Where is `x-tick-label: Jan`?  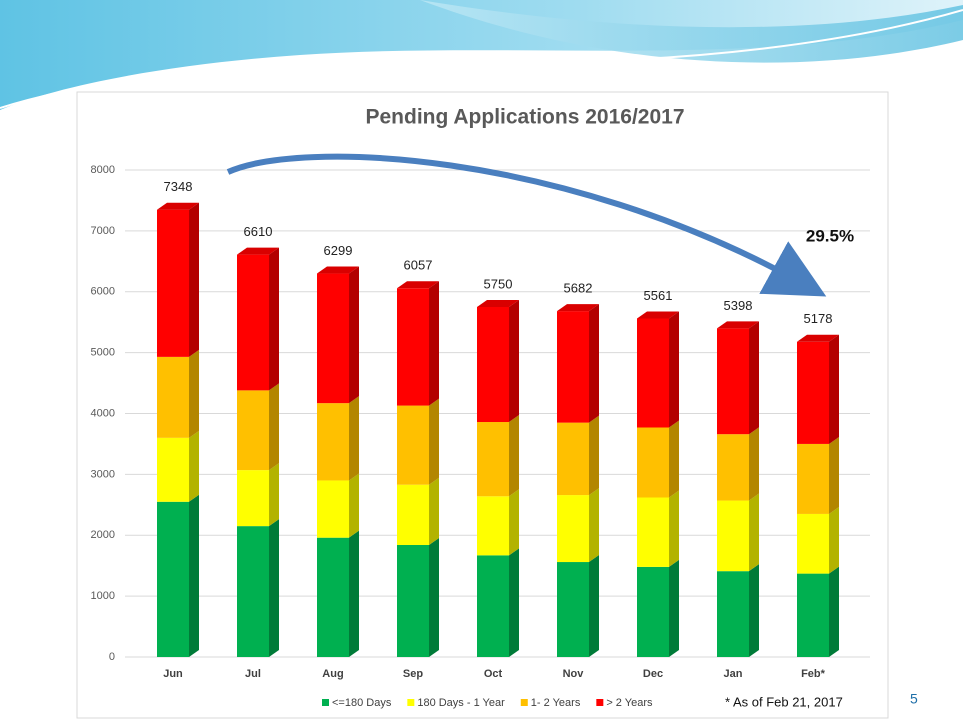
x-tick-label: Jan is located at coordinates (733, 674).